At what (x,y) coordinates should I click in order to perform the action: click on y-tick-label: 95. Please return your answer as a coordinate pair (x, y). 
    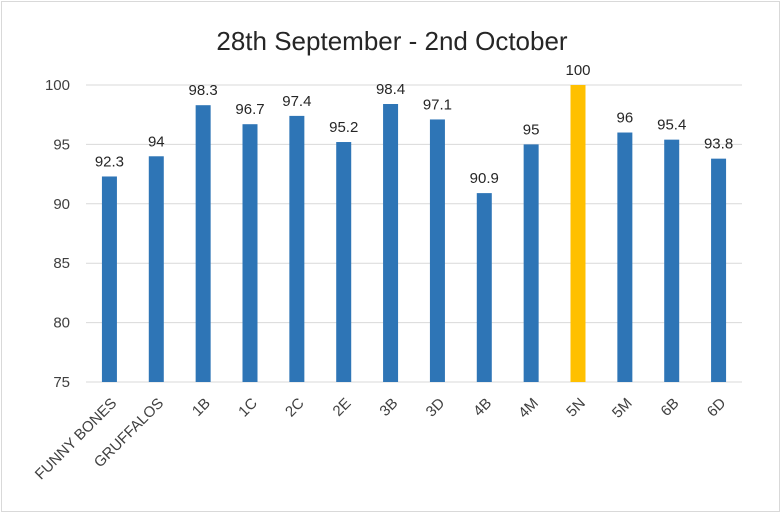
    Looking at the image, I should click on (61, 144).